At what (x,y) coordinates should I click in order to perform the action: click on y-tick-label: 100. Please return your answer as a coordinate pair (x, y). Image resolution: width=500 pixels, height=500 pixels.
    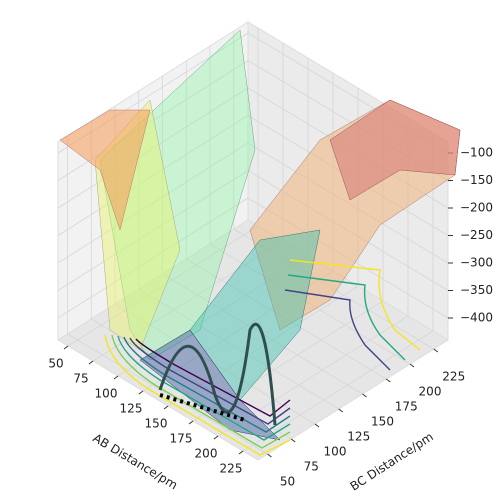
    Looking at the image, I should click on (335, 452).